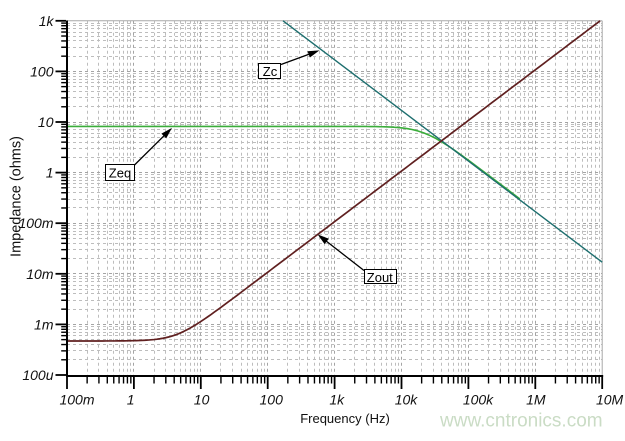  Describe the element at coordinates (478, 399) in the screenshot. I see `svg-text: 100k` at that location.